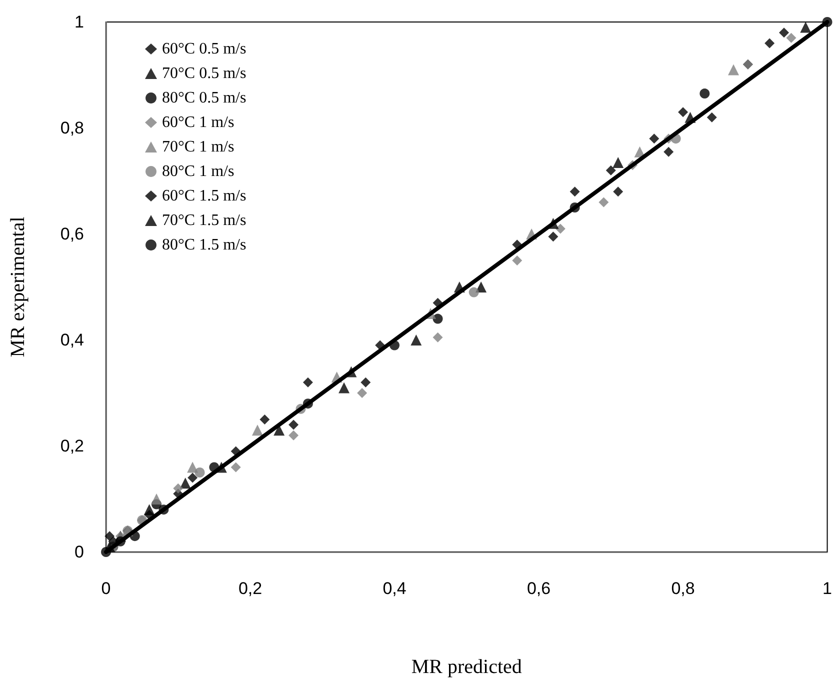  I want to click on legend-label: 80°C 0.5 m/s, so click(204, 98).